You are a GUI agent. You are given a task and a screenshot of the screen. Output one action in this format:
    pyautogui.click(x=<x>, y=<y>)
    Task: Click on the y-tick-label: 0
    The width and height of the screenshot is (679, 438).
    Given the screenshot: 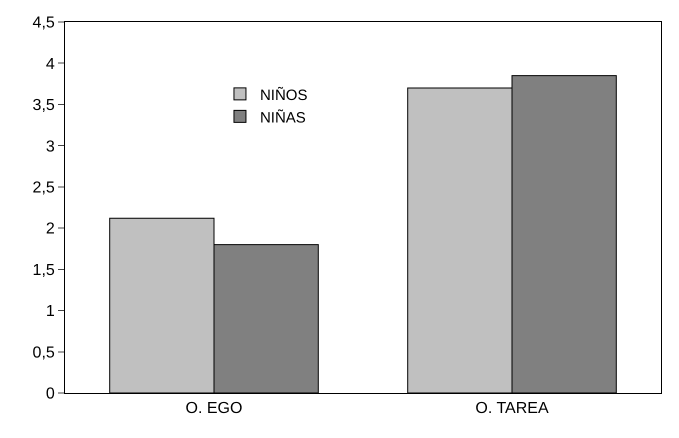 What is the action you would take?
    pyautogui.click(x=50, y=394)
    